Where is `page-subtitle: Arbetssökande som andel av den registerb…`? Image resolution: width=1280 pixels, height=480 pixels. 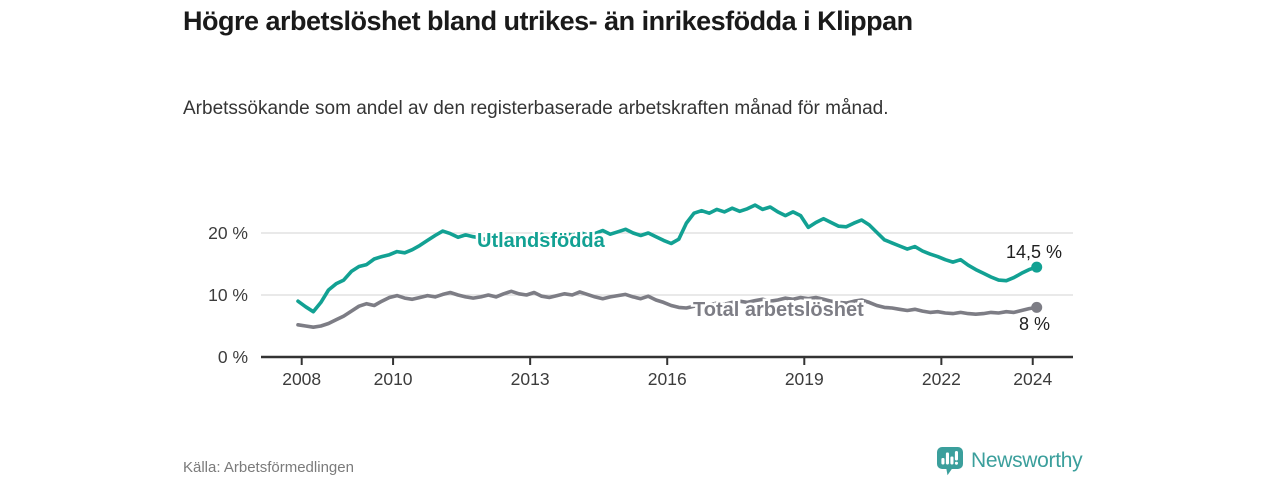
page-subtitle: Arbetssökande som andel av den registerb… is located at coordinates (536, 108).